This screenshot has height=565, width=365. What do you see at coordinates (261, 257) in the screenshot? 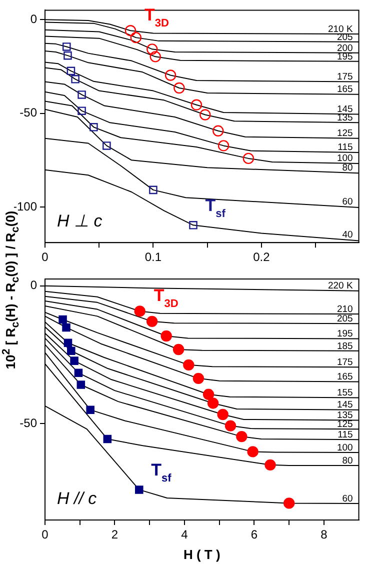
I see `x-tick-label: 0.2` at bounding box center [261, 257].